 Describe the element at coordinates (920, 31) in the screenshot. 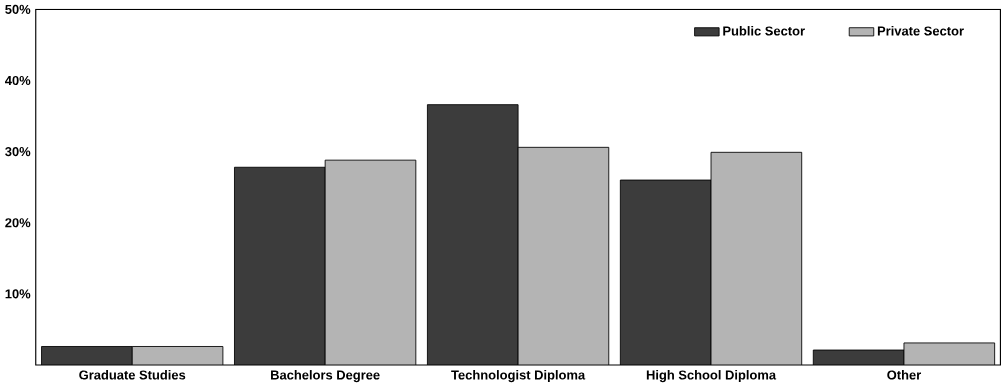

I see `legend-label: Private Sector` at that location.